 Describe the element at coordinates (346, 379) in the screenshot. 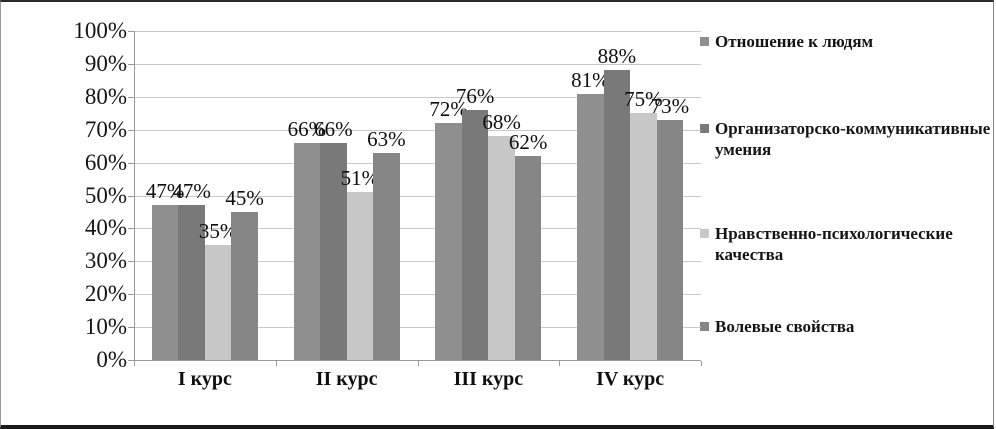

I see `x-category-label: II курс` at that location.